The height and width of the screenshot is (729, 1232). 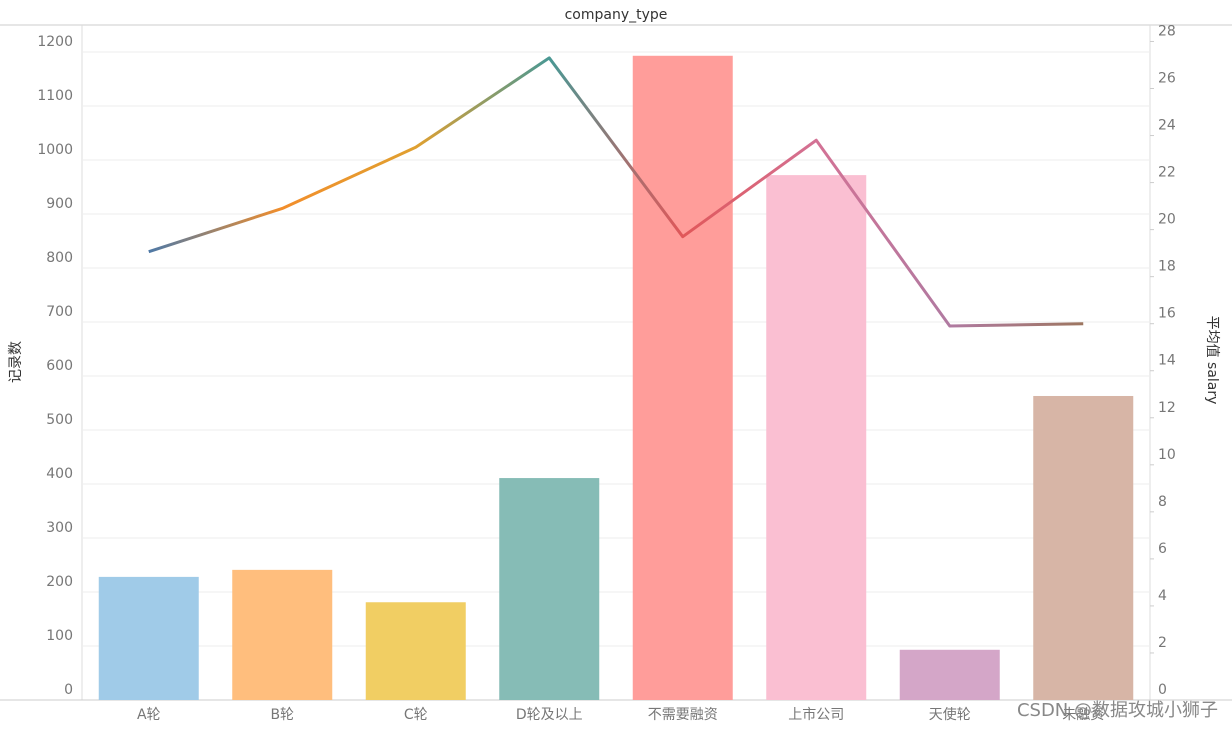 What do you see at coordinates (1167, 173) in the screenshot?
I see `y2-tick-label: 22` at bounding box center [1167, 173].